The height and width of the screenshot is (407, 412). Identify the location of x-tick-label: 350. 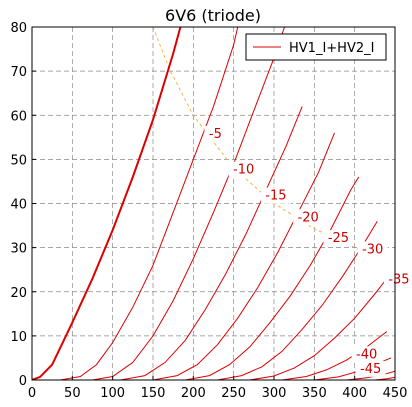
(314, 393).